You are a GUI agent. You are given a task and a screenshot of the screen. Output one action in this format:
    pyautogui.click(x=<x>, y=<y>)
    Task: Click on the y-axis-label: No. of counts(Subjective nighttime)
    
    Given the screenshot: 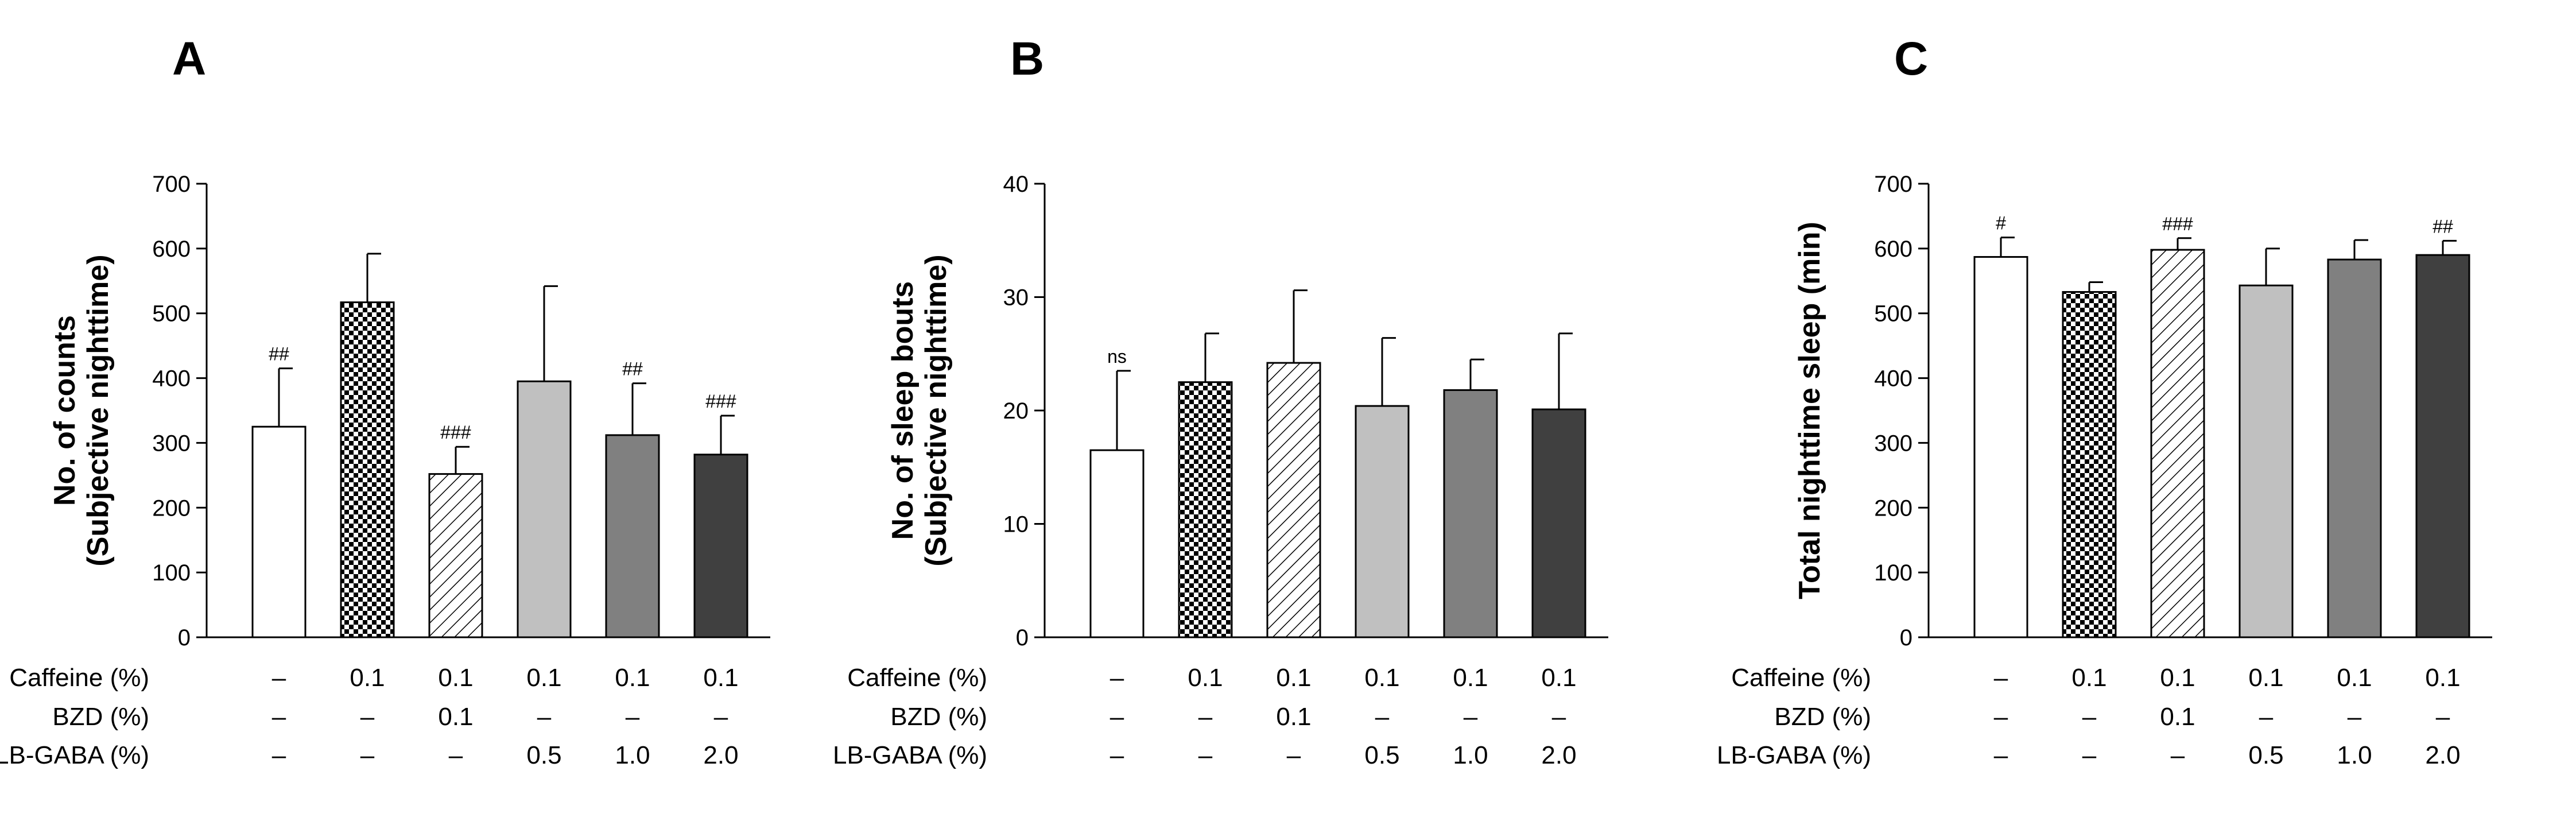 What is the action you would take?
    pyautogui.click(x=81, y=410)
    